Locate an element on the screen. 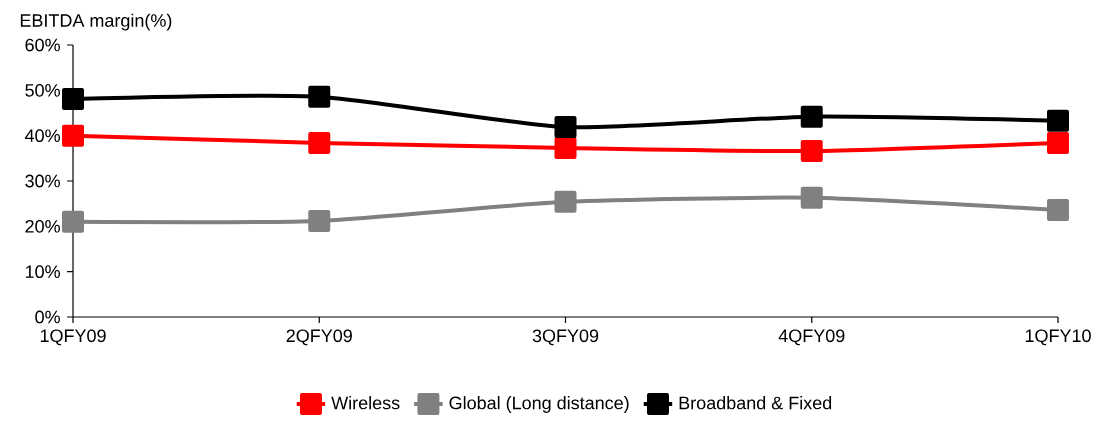 This screenshot has width=1100, height=427. legend-label: Global (Long distance) is located at coordinates (539, 404).